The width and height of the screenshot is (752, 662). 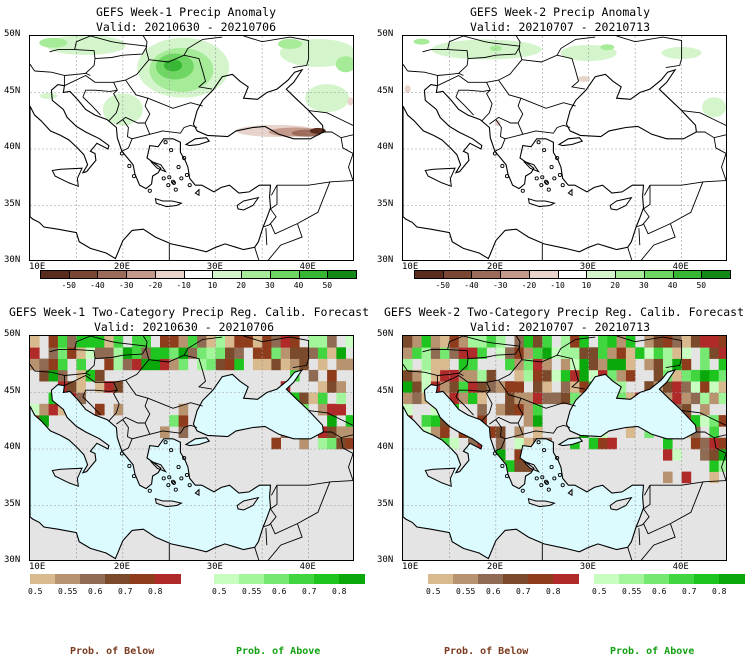 What do you see at coordinates (155, 591) in the screenshot?
I see `prob-below-colorbar-label: 0.8` at bounding box center [155, 591].